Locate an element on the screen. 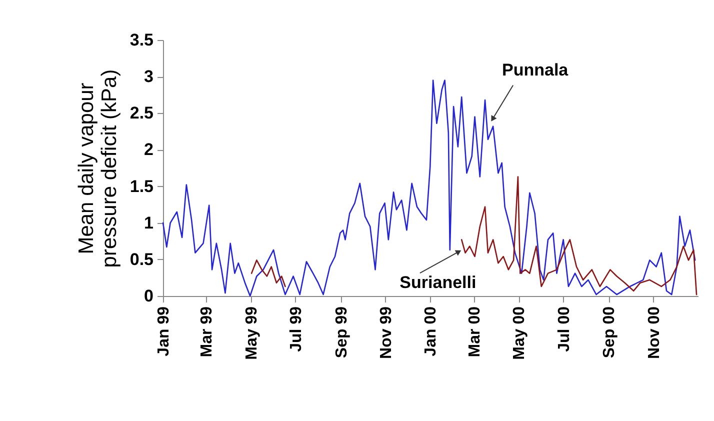 This screenshot has width=714, height=421. y-tick-label: 0.5 is located at coordinates (142, 259).